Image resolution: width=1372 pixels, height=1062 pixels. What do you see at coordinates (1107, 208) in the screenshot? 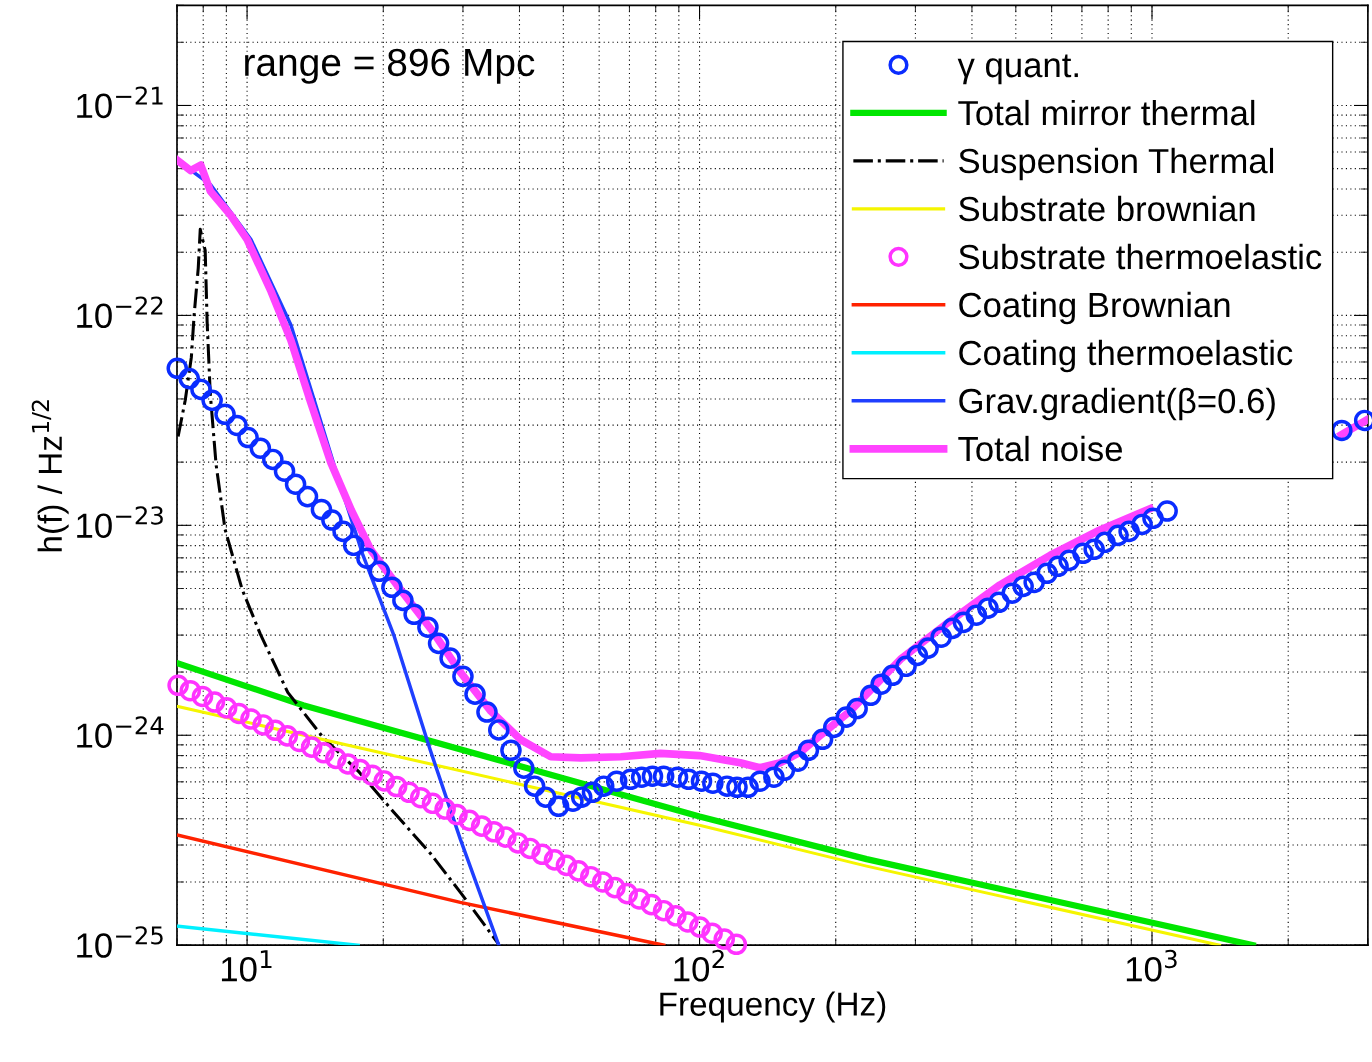
I see `legend-label: Substrate brownian` at bounding box center [1107, 208].